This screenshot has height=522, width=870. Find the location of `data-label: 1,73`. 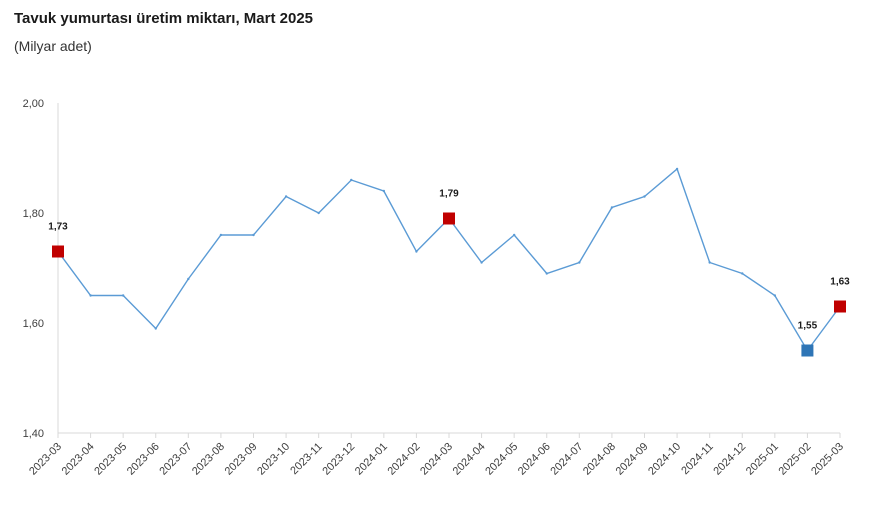

data-label: 1,73 is located at coordinates (58, 227).